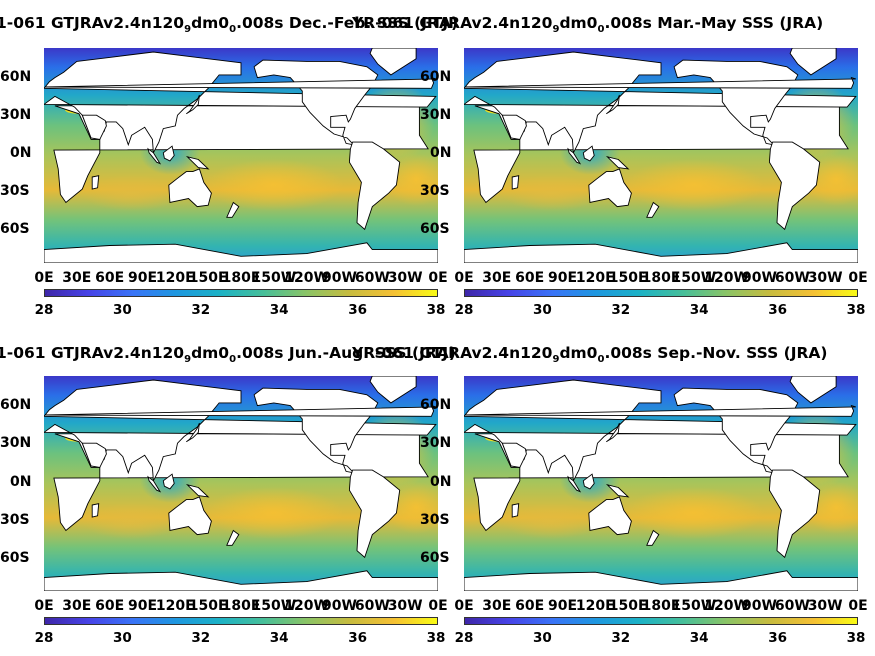 The image size is (875, 656). What do you see at coordinates (346, 353) in the screenshot?
I see `title-part: .008s Jun.-Aug. SSS (JRA)` at bounding box center [346, 353].